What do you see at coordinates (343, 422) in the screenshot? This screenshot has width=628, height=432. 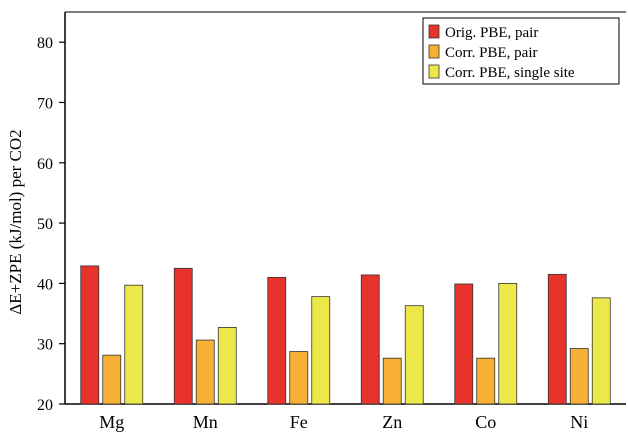 I see `x-axis: Mg Mn Fe Zn Co Ni` at bounding box center [343, 422].